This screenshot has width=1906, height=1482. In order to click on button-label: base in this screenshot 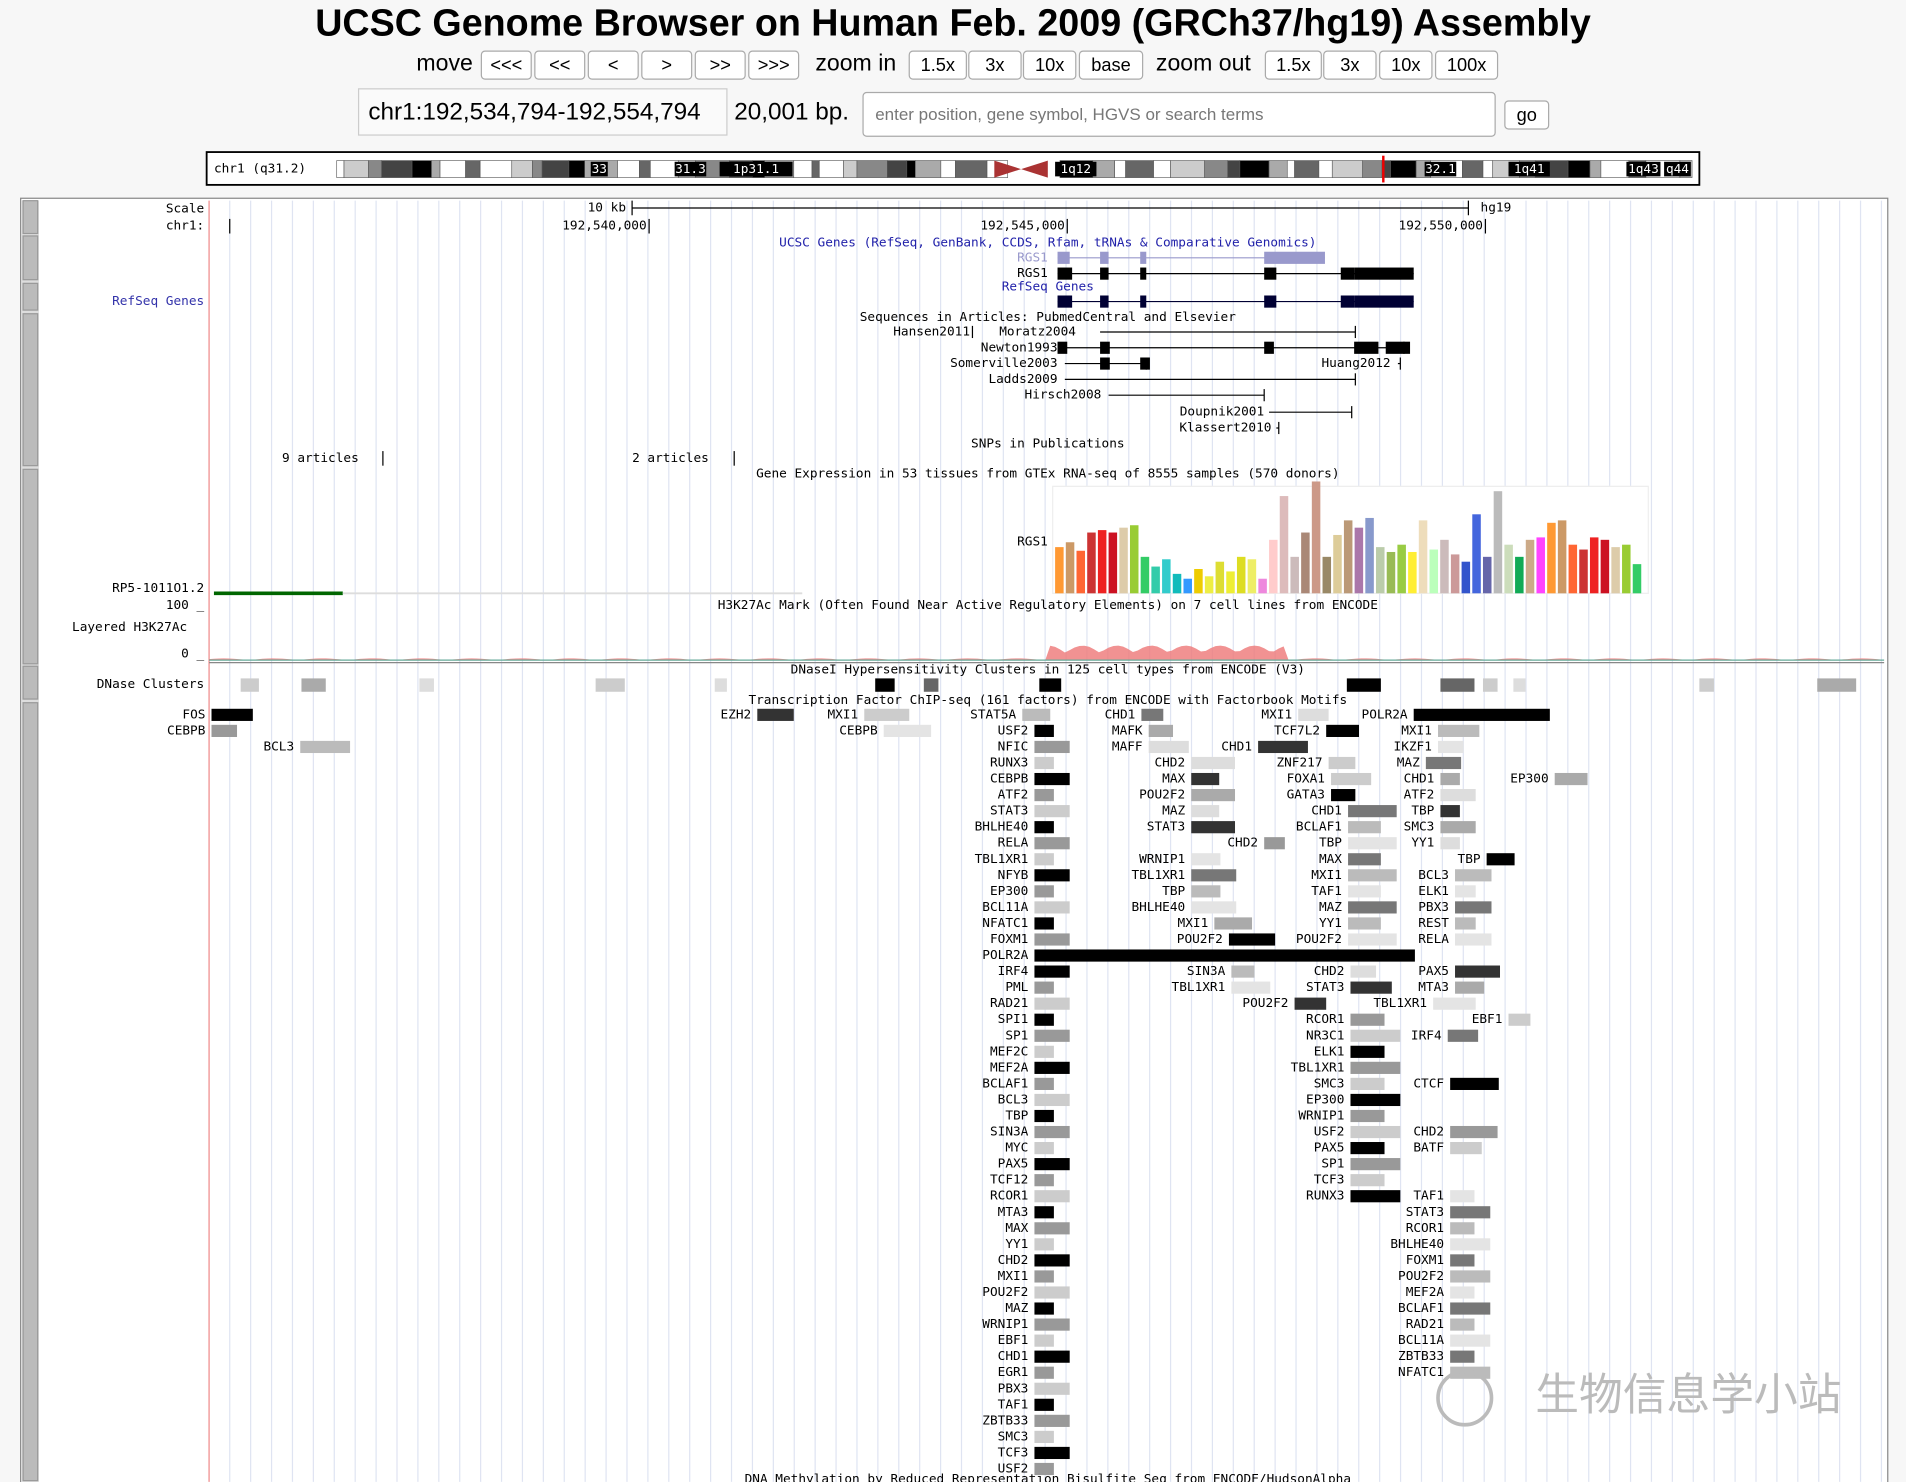, I will do `click(1111, 64)`.